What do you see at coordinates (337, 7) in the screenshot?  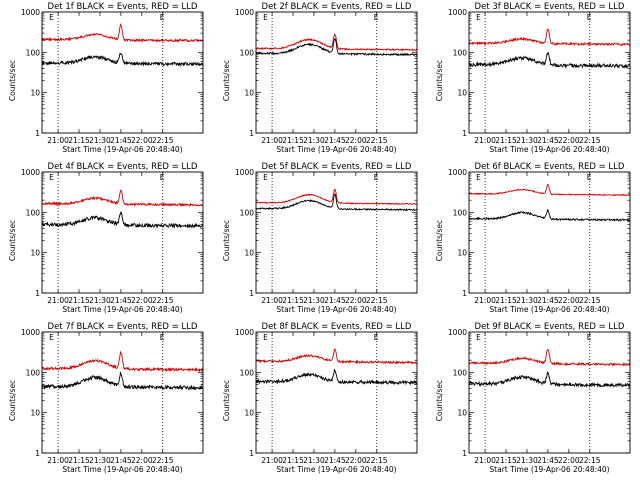 I see `panel-title: Det 2f BLACK = Events, RED = LLD` at bounding box center [337, 7].